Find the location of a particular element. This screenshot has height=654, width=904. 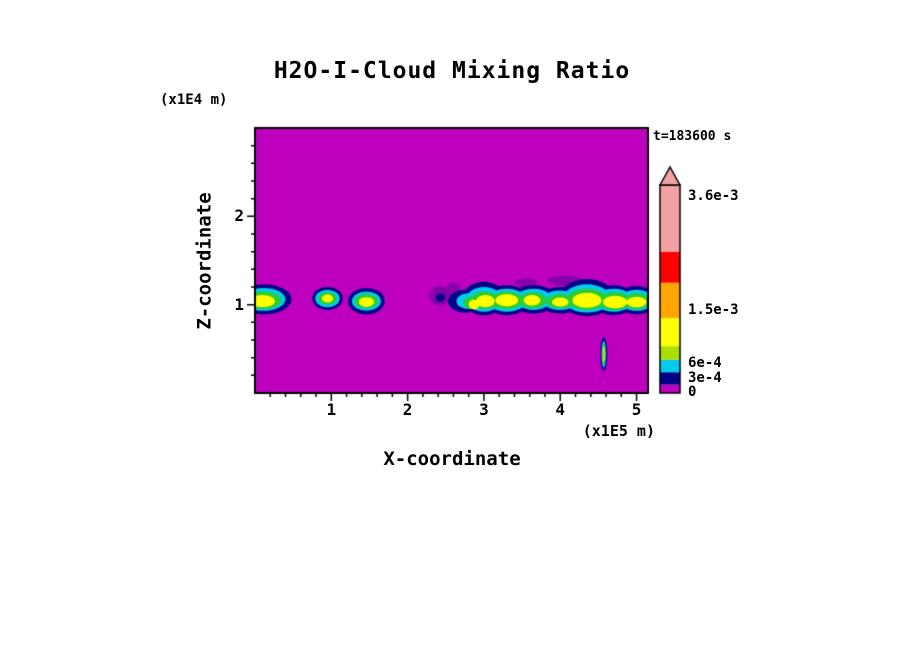

x-axis-unit-label: (x1E5 m) is located at coordinates (618, 431).